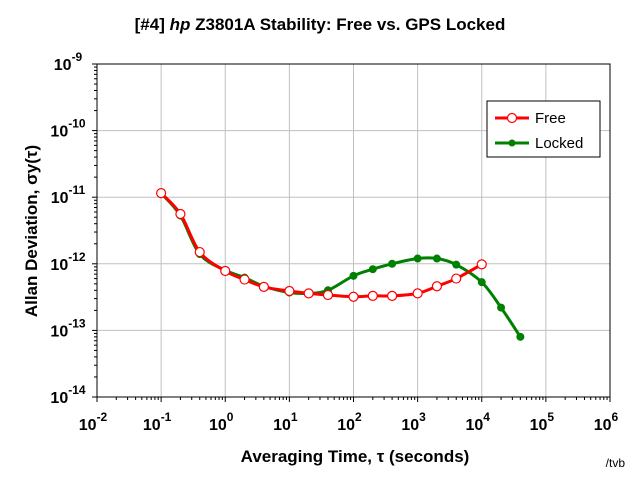  I want to click on y-tick-exponent: -11, so click(77, 190).